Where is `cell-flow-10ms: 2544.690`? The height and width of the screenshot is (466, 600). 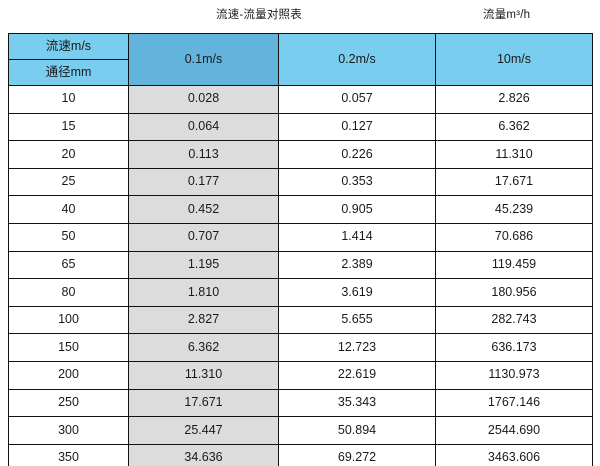
cell-flow-10ms: 2544.690 is located at coordinates (514, 430).